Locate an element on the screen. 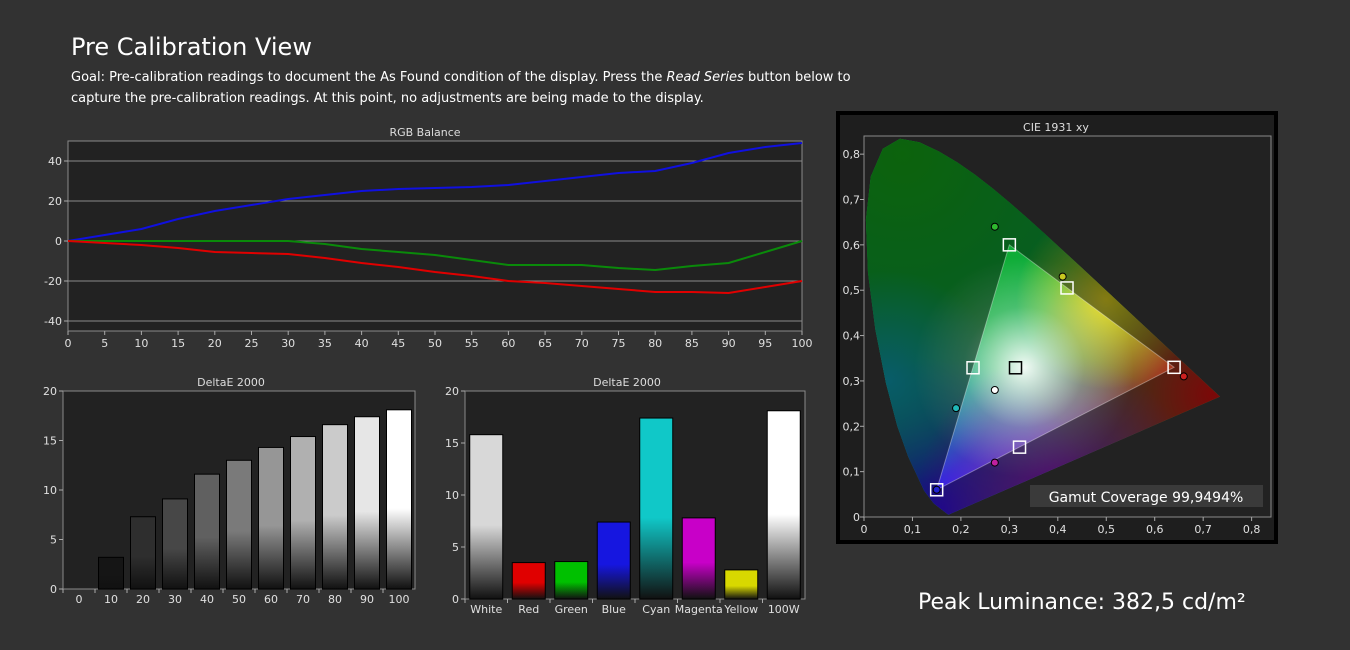 This screenshot has height=650, width=1350. cie-x-tick-label: 0 is located at coordinates (864, 529).